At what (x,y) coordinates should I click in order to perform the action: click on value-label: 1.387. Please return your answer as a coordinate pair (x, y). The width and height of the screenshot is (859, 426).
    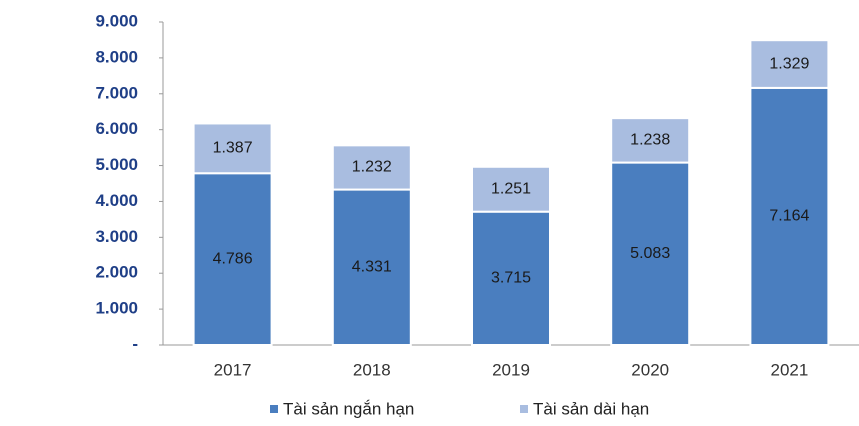
    Looking at the image, I should click on (233, 148).